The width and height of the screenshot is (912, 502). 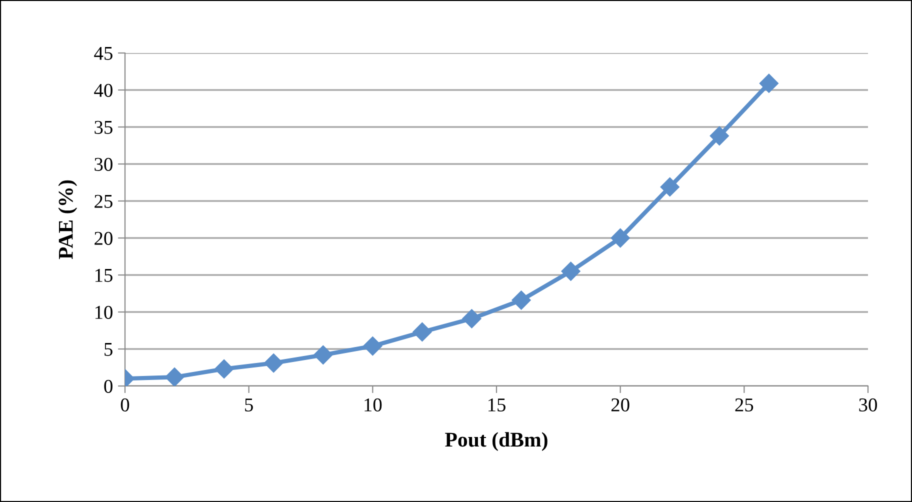 I want to click on x-tick-label: 25, so click(x=744, y=405).